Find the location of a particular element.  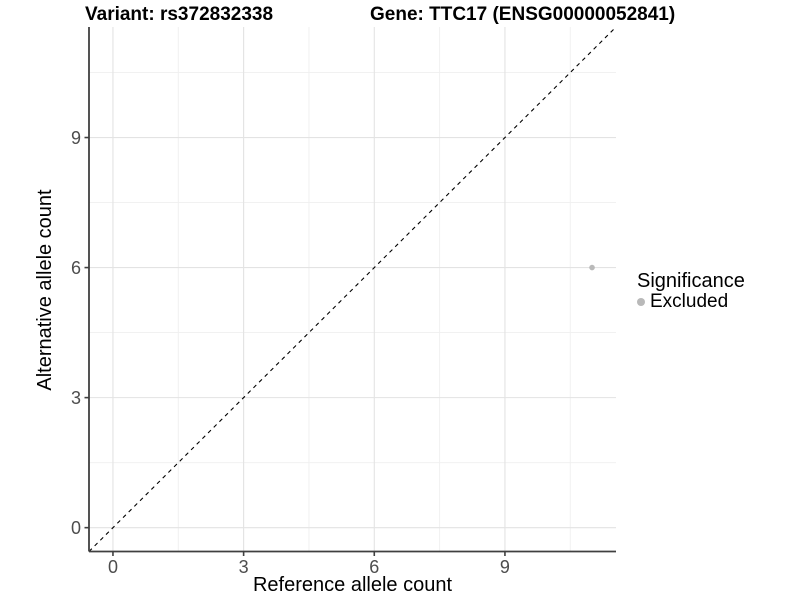

data-point-excluded is located at coordinates (592, 267).